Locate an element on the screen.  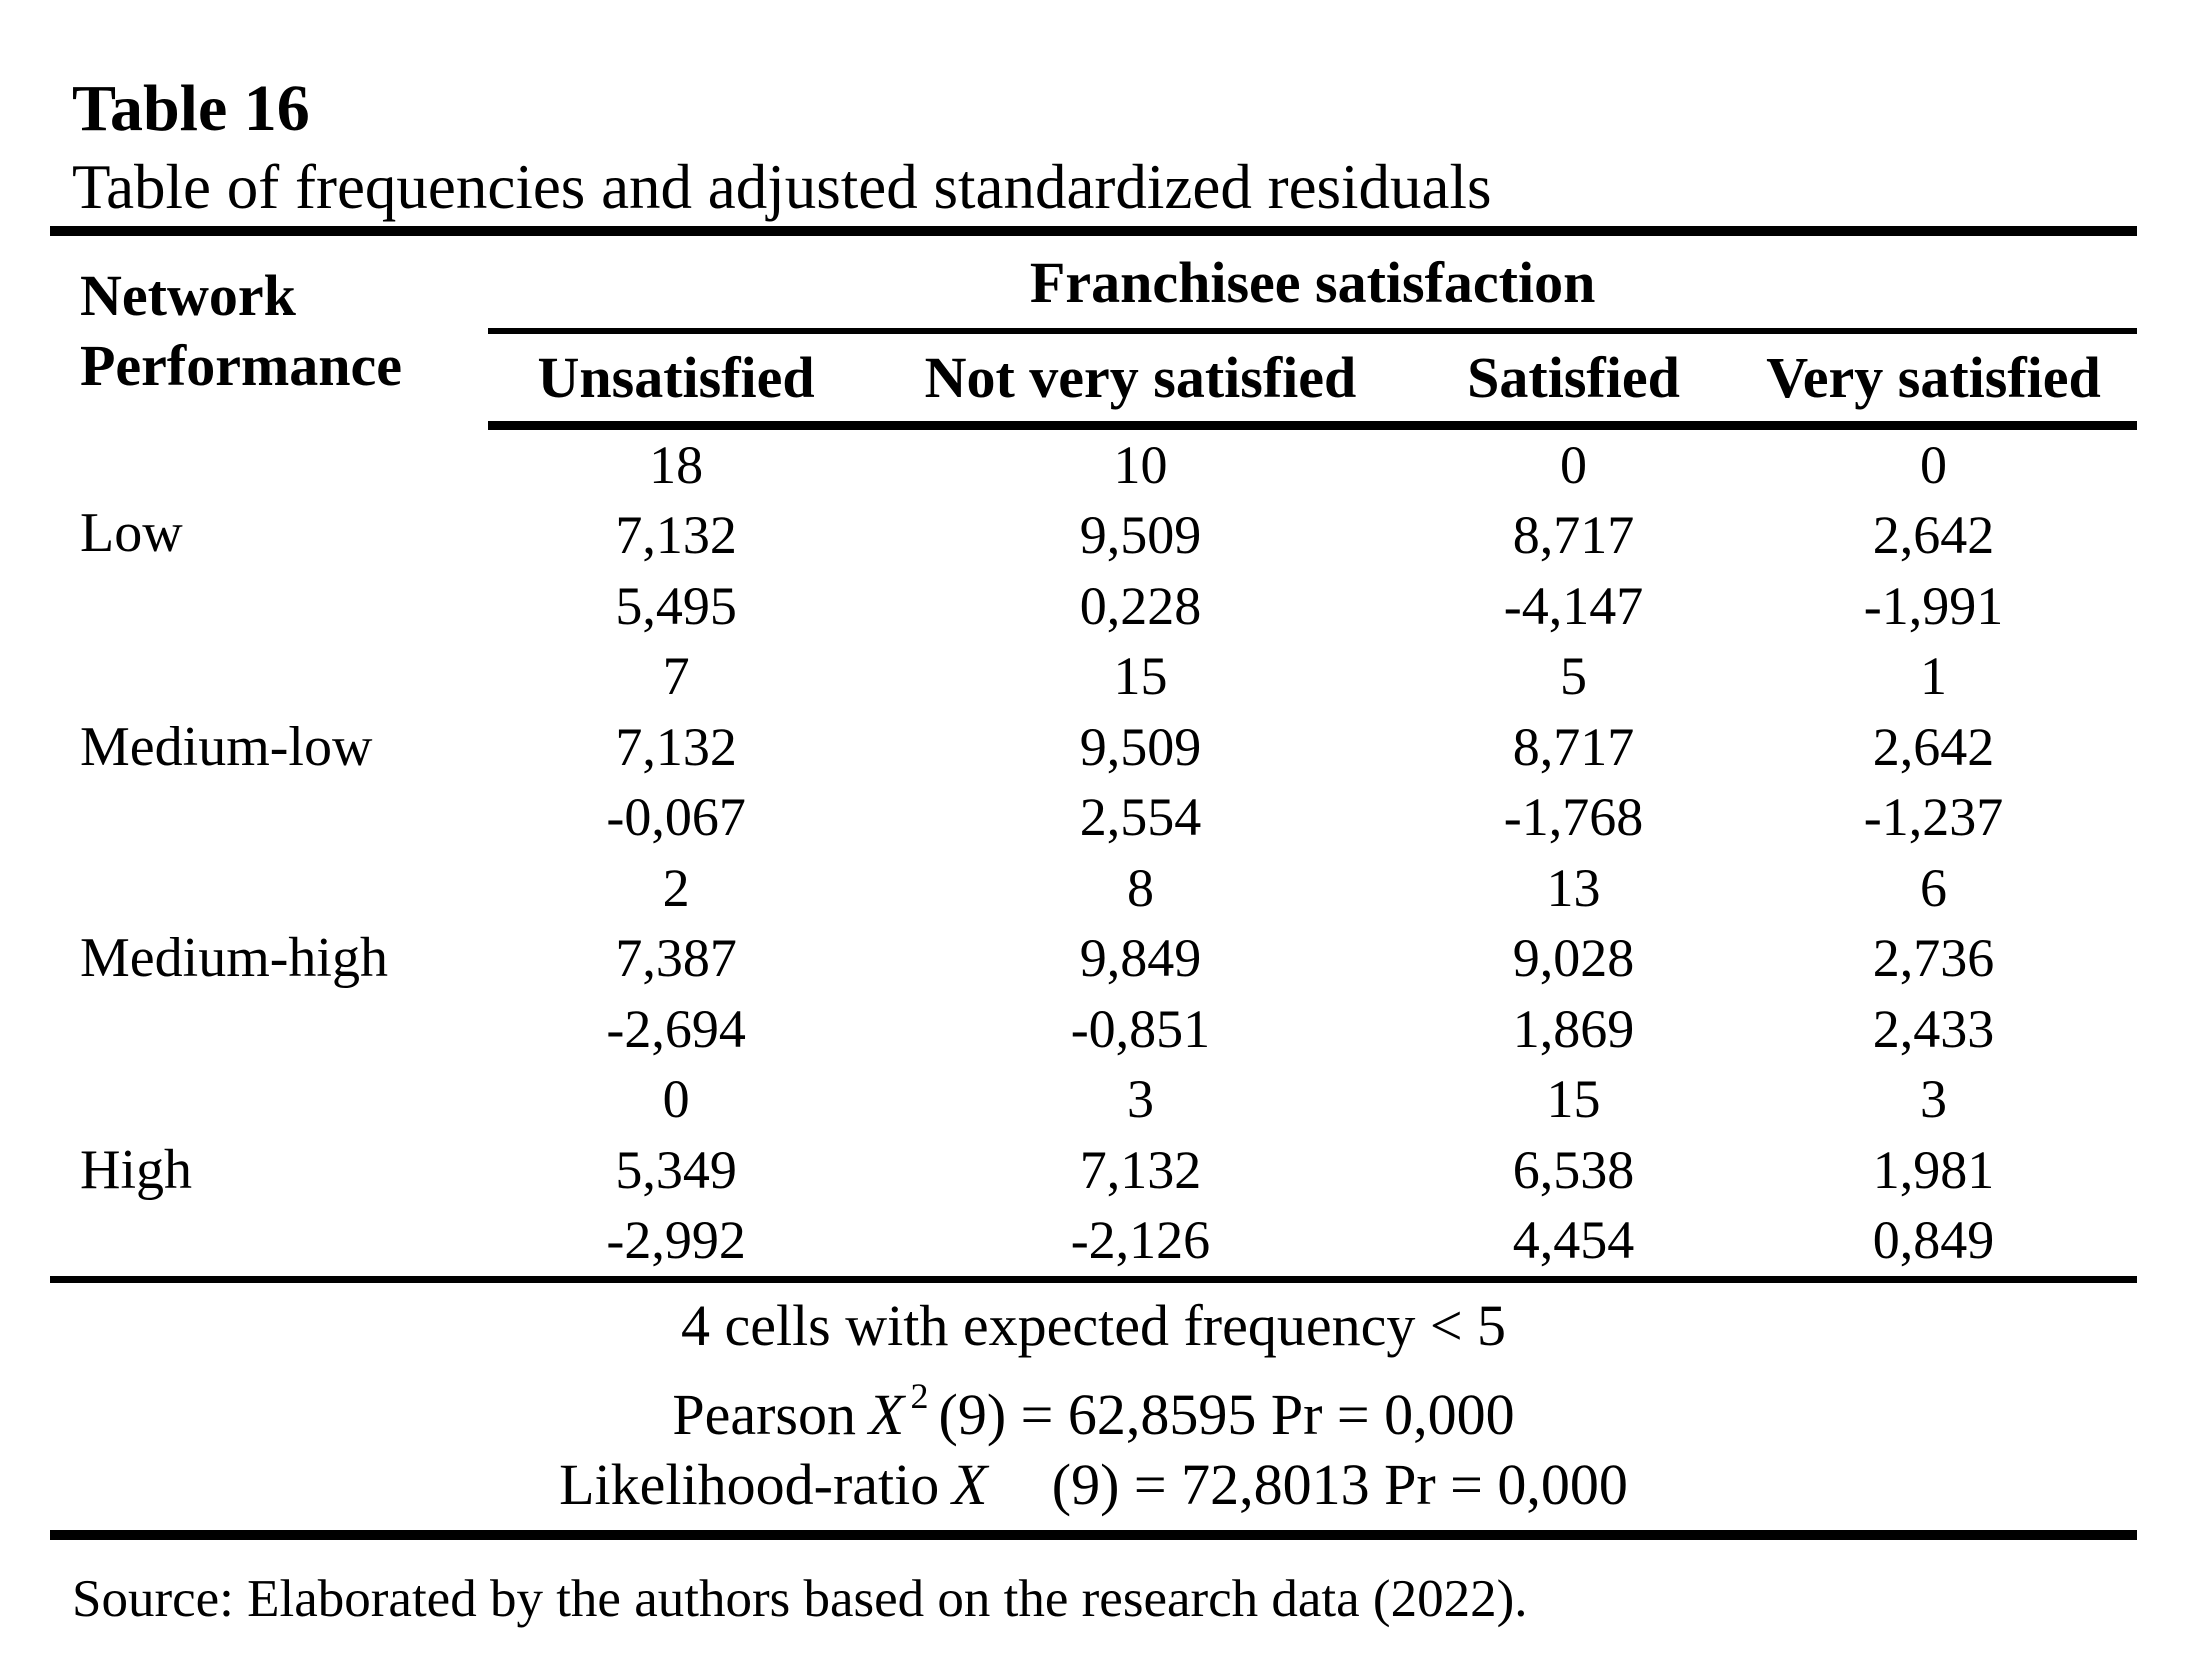
table-cell: 15 6,538 4,454 is located at coordinates (1573, 1173).